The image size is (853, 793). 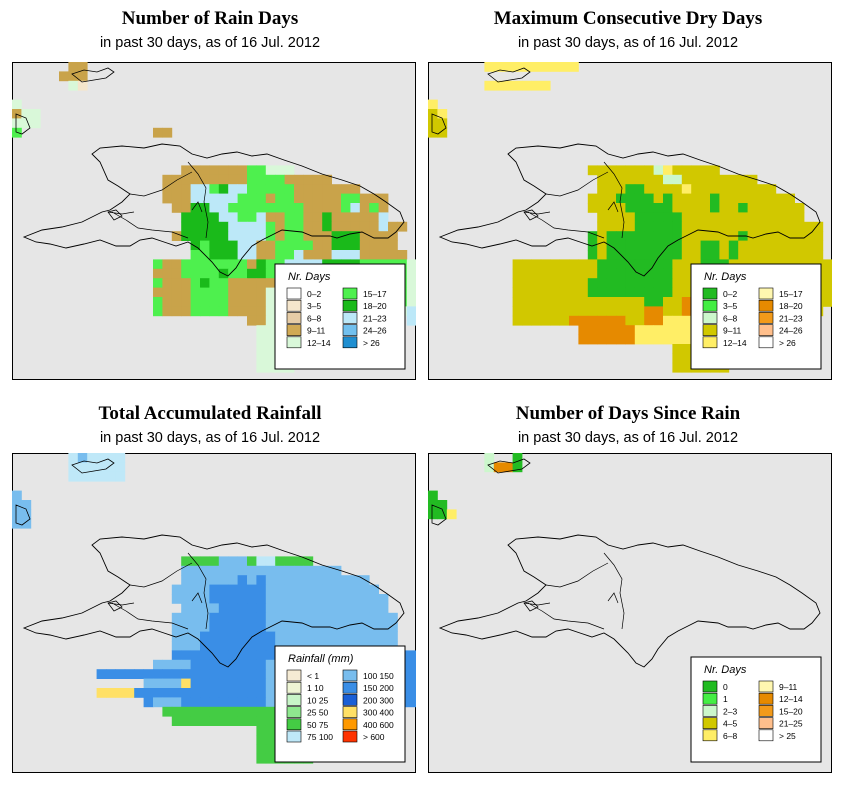 What do you see at coordinates (732, 331) in the screenshot?
I see `legend-label: 9–11` at bounding box center [732, 331].